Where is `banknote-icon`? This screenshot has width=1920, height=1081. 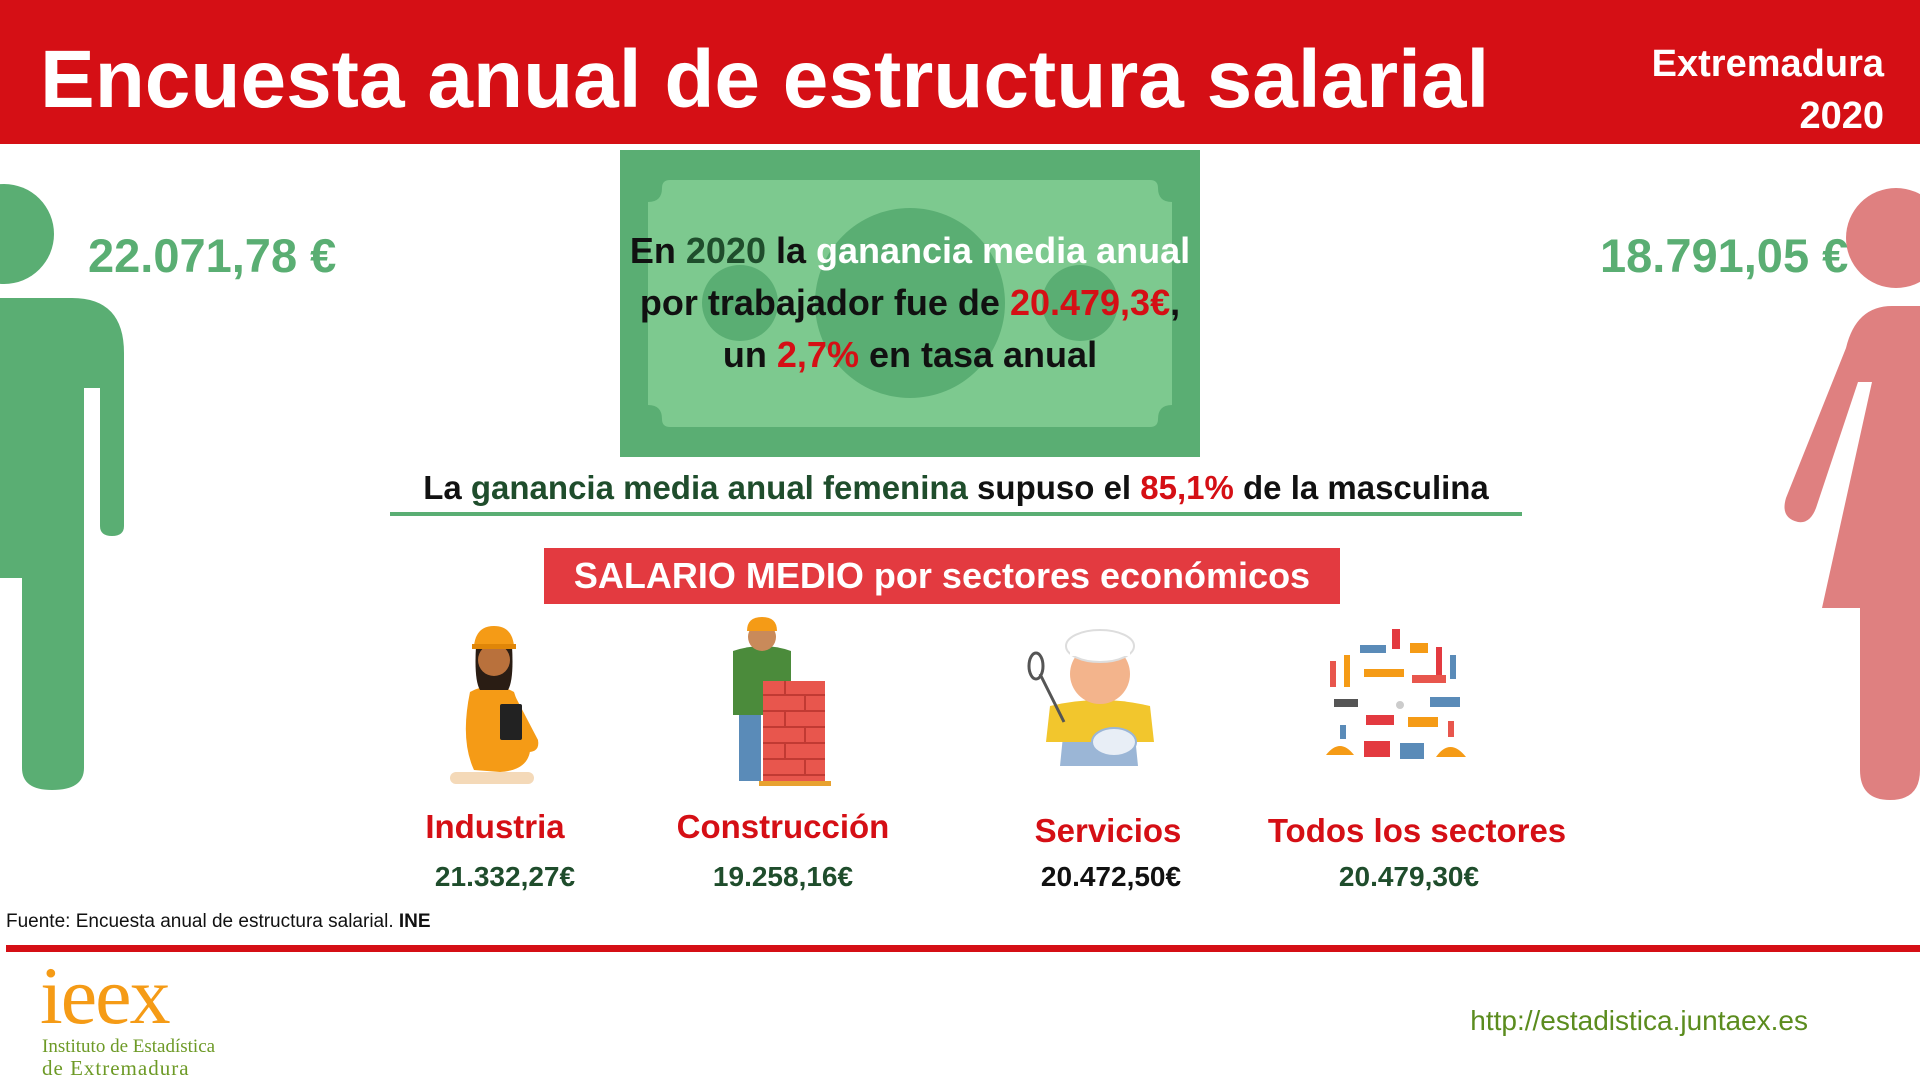
banknote-icon is located at coordinates (910, 303).